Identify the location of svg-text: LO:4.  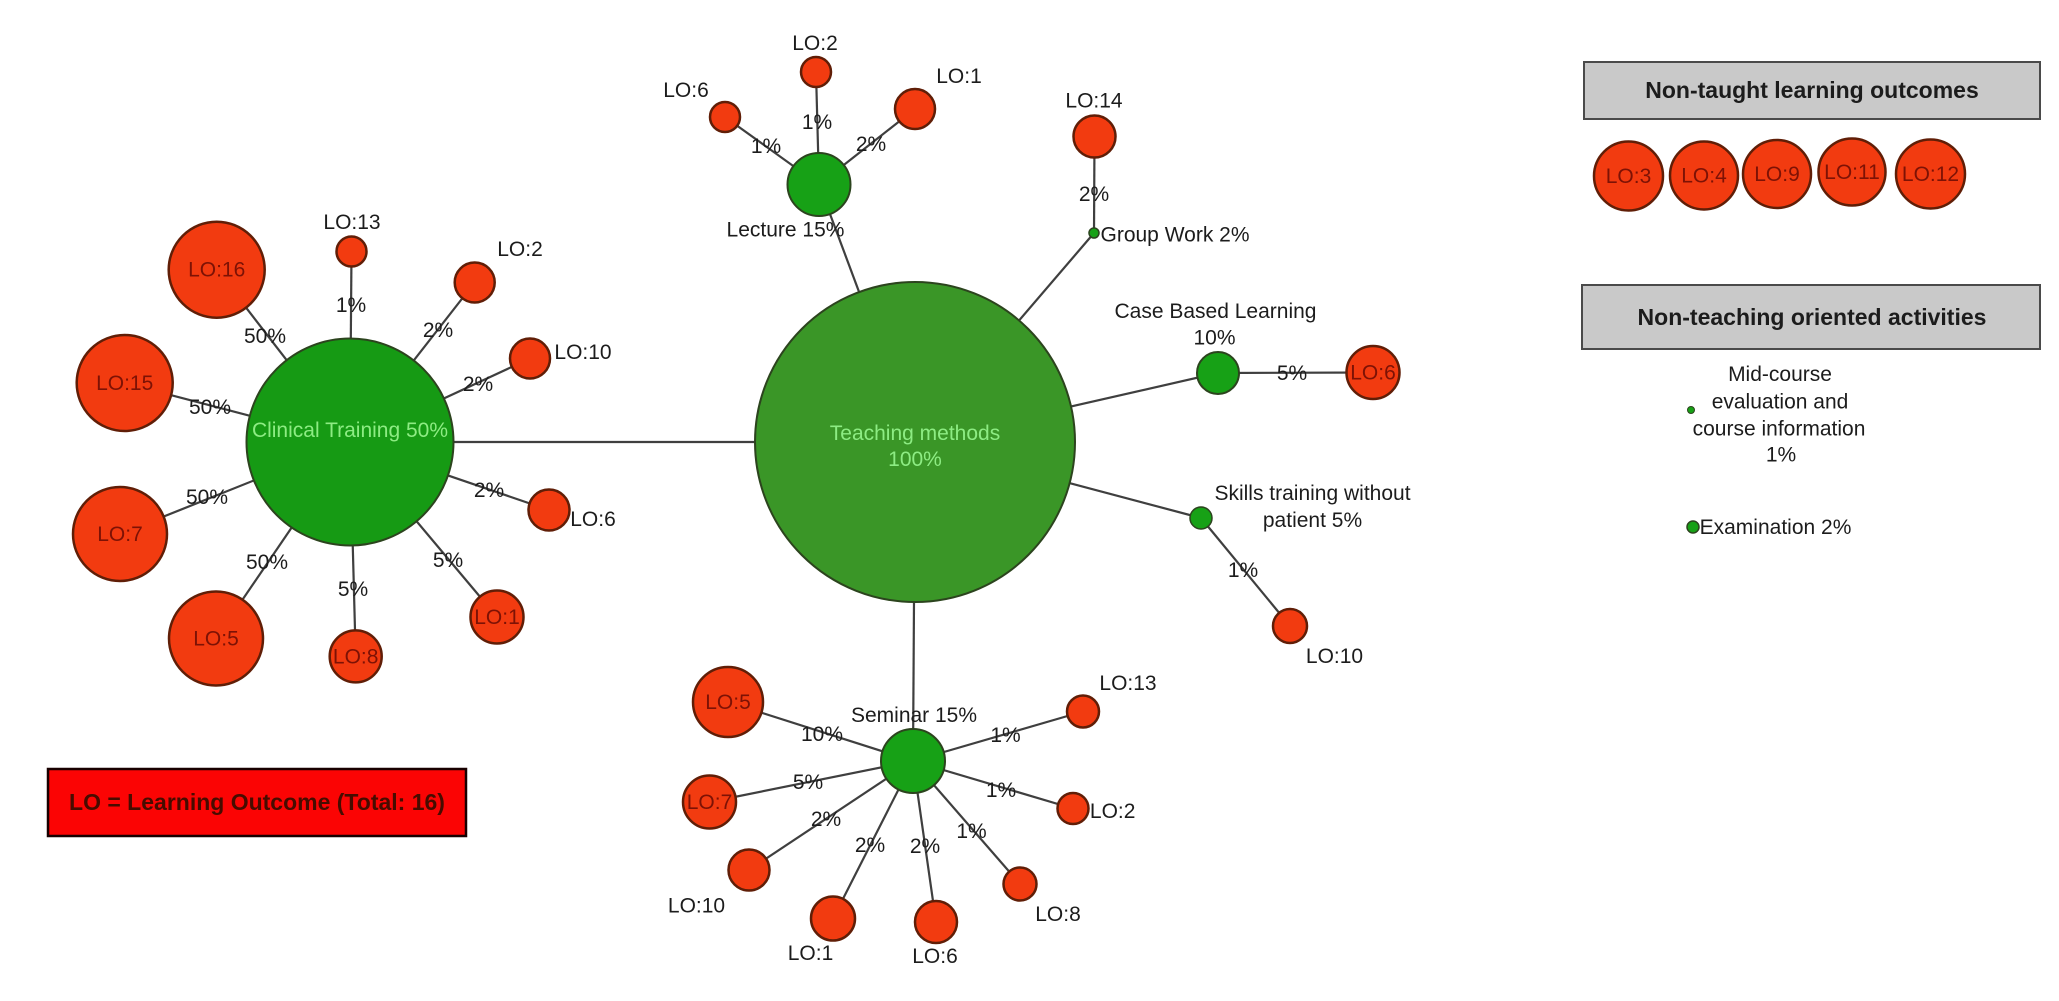
(1704, 176).